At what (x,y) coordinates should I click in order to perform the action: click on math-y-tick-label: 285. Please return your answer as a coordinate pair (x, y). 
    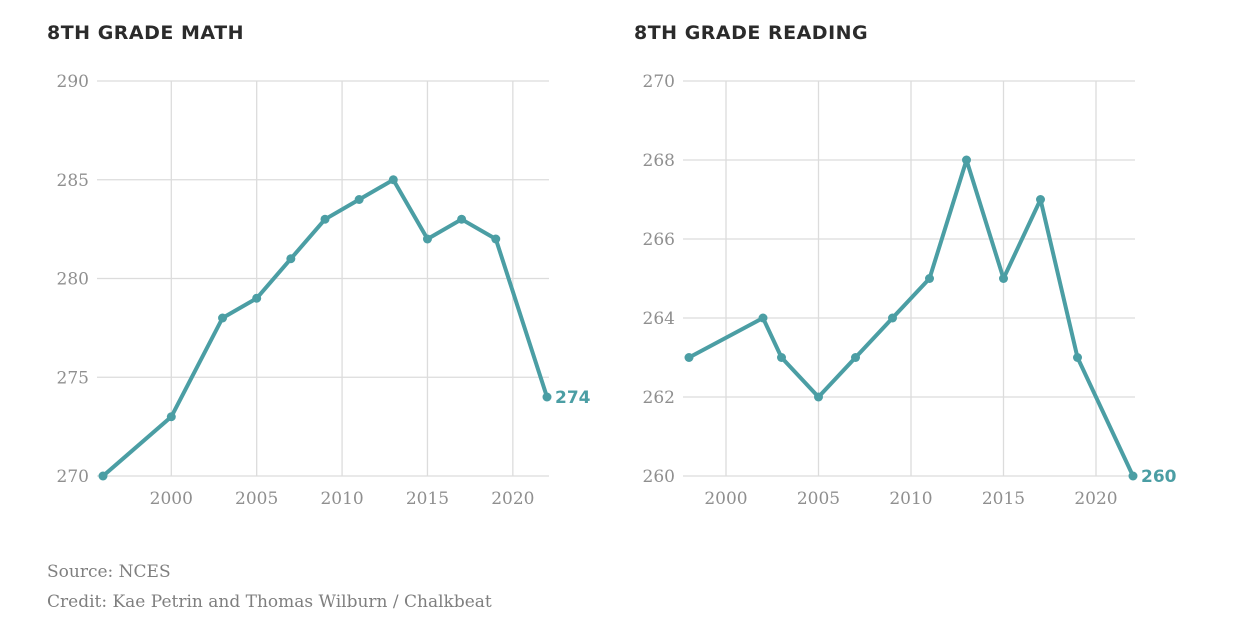
    Looking at the image, I should click on (73, 181).